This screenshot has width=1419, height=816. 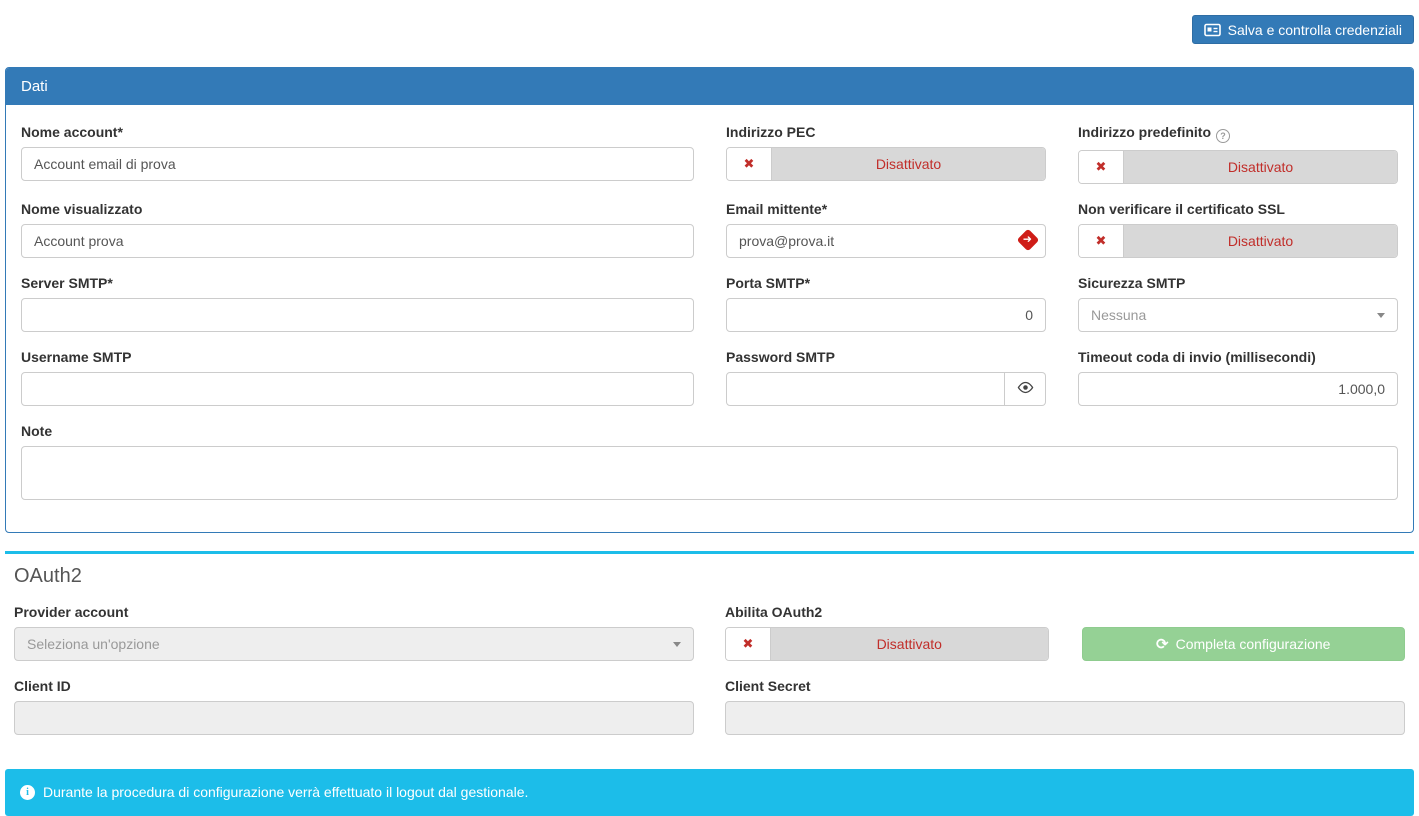 What do you see at coordinates (771, 132) in the screenshot?
I see `indirizzo-pec-label: Indirizzo PEC` at bounding box center [771, 132].